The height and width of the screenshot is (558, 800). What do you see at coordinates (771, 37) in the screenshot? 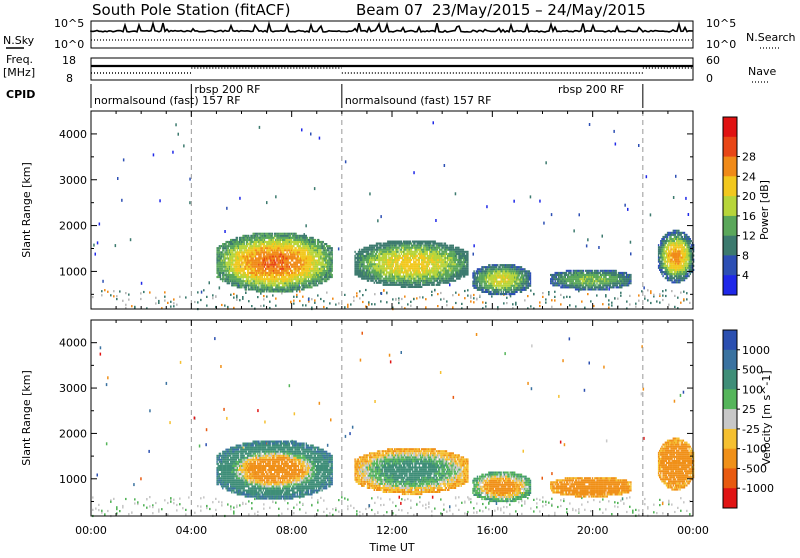
I see `nsearch-label: N.Search` at bounding box center [771, 37].